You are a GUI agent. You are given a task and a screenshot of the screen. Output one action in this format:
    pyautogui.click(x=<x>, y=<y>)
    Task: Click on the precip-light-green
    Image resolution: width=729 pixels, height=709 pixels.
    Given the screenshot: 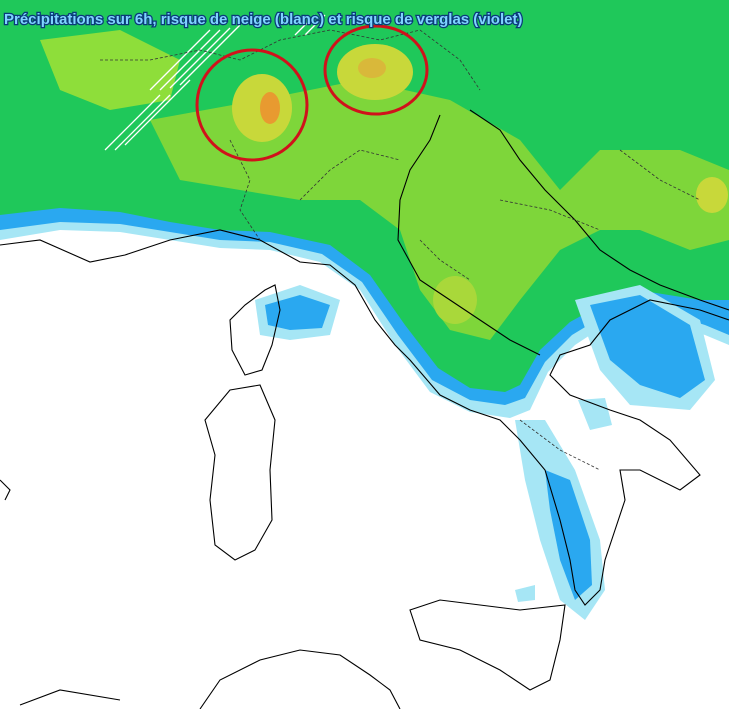 What is the action you would take?
    pyautogui.click(x=110, y=70)
    